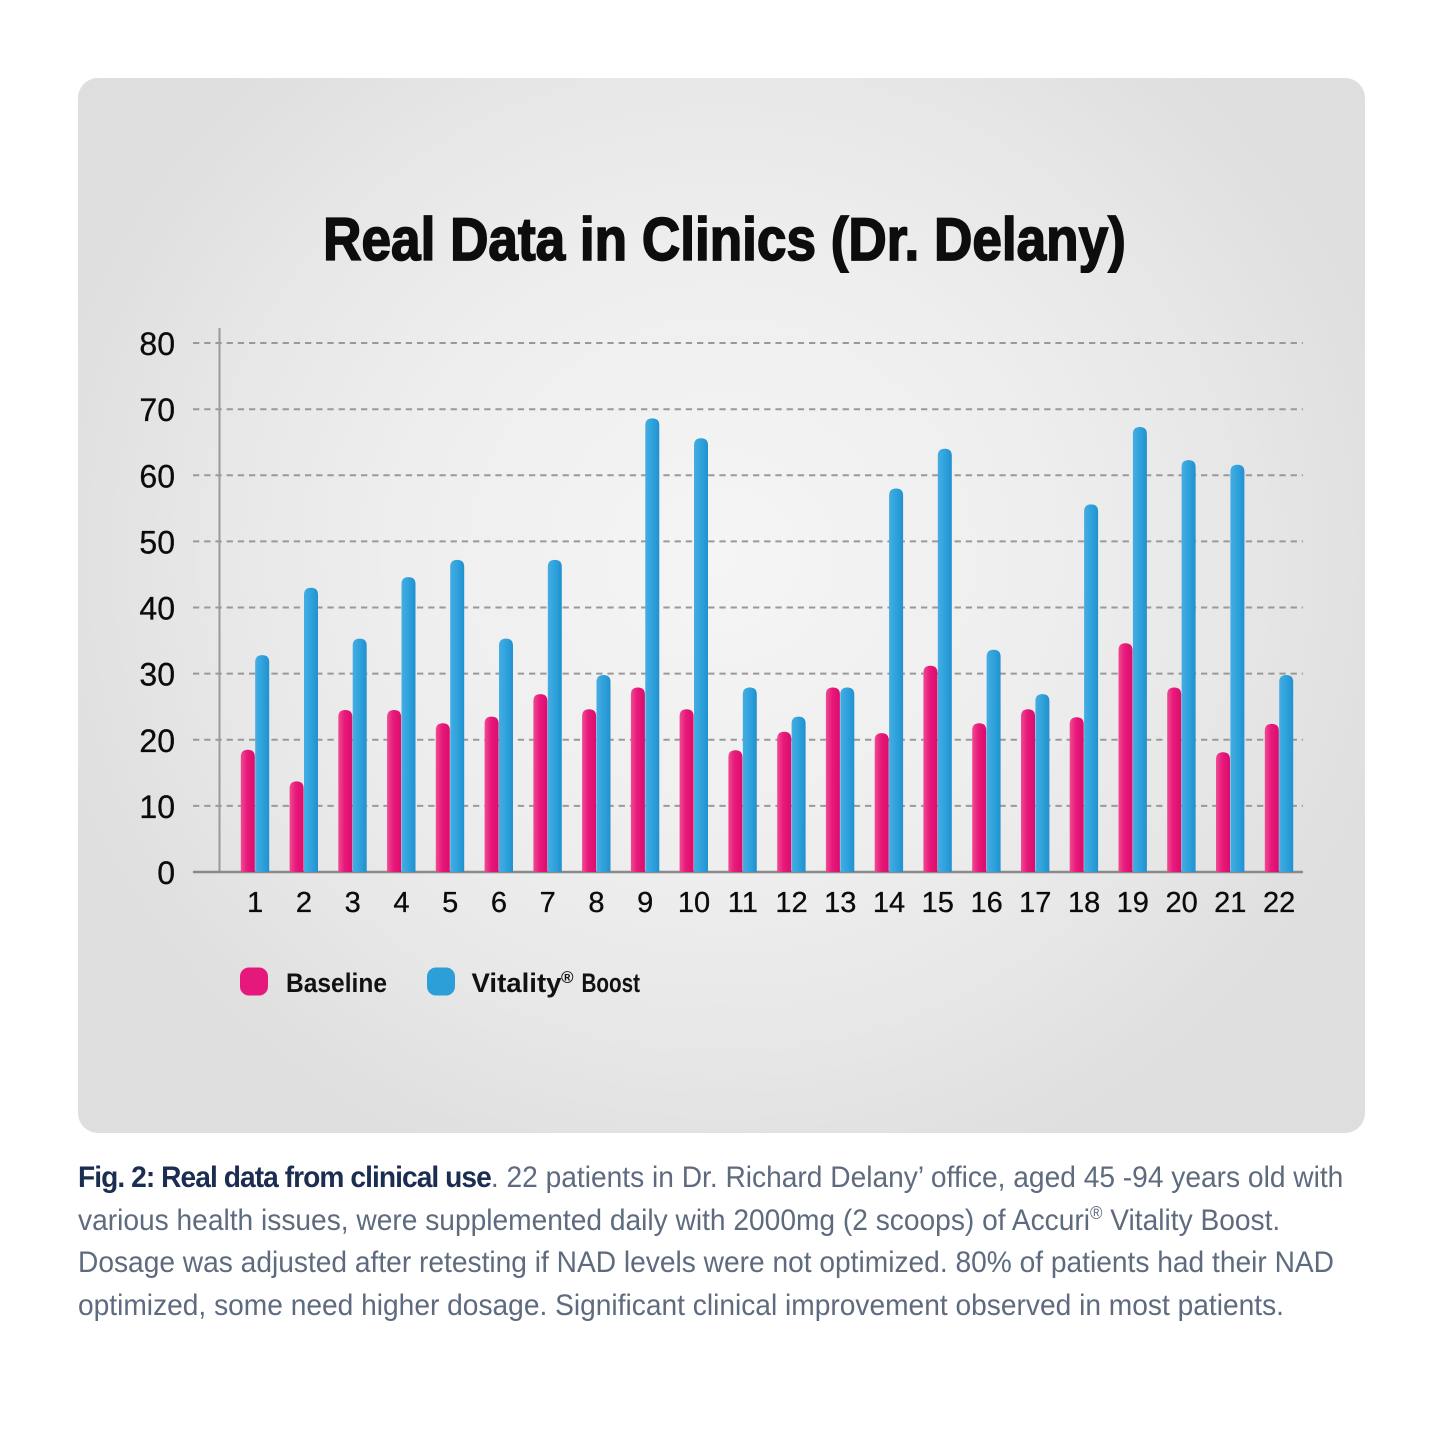  Describe the element at coordinates (1230, 903) in the screenshot. I see `svg-text: 21` at that location.